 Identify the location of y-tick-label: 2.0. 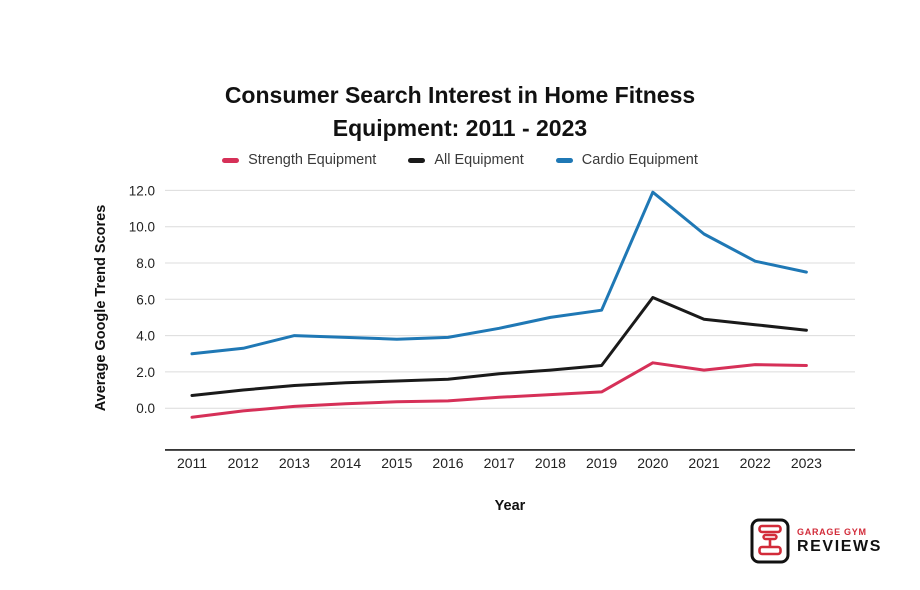
(145, 372).